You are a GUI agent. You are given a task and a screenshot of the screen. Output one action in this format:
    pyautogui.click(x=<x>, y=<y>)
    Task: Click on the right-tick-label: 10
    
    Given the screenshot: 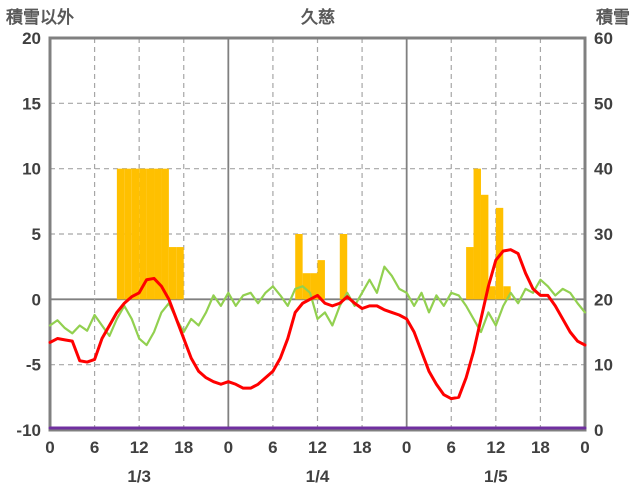 What is the action you would take?
    pyautogui.click(x=603, y=365)
    